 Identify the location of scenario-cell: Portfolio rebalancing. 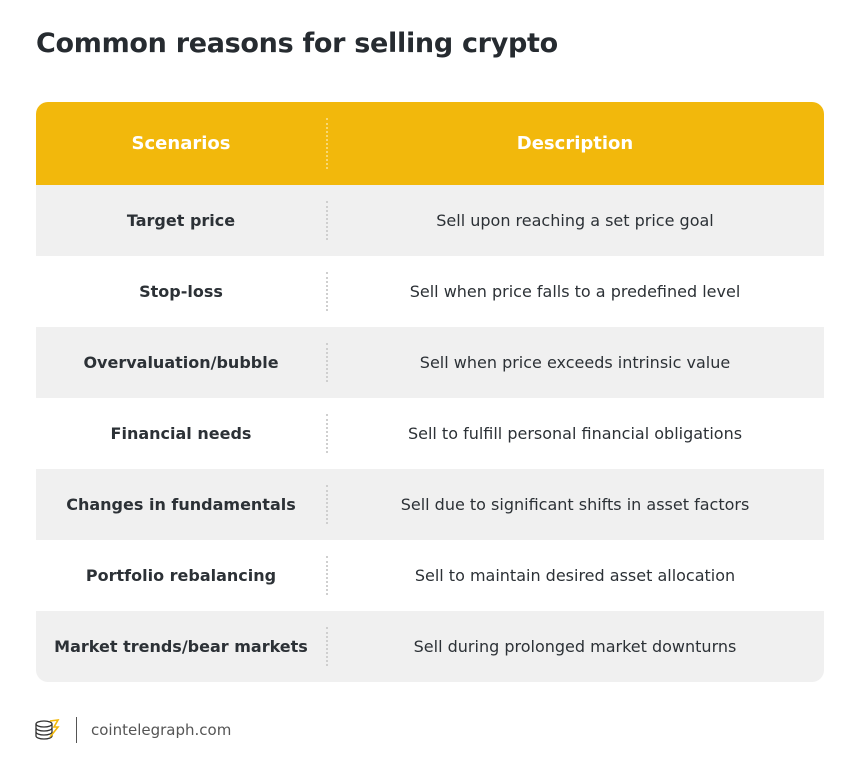
(181, 575).